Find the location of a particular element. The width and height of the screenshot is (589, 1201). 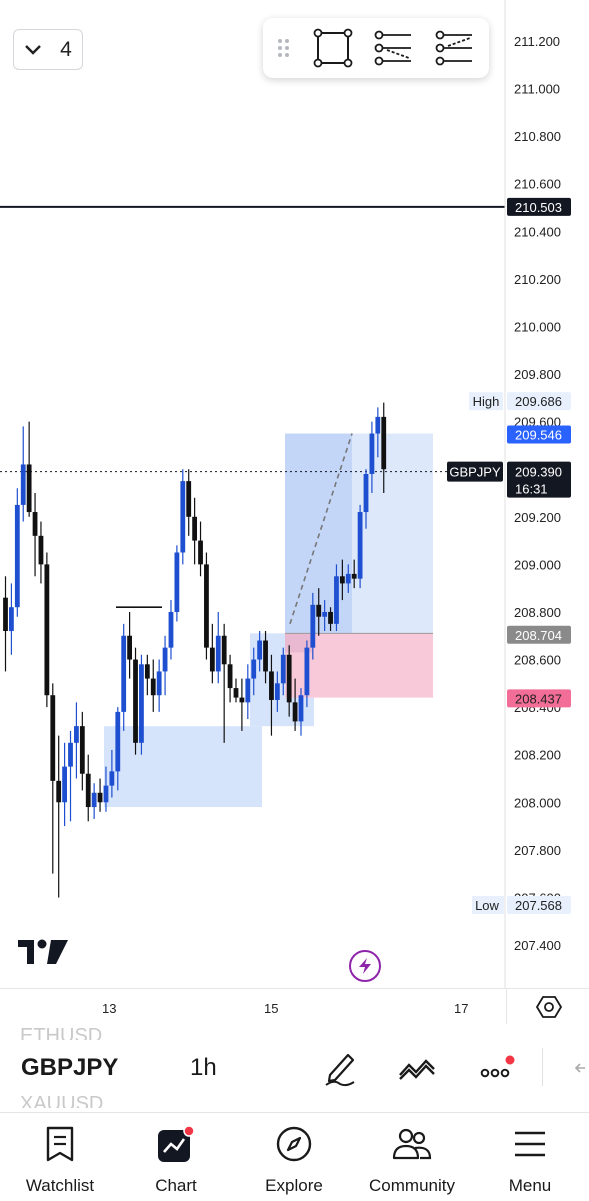

nav-label: Menu is located at coordinates (530, 1185).